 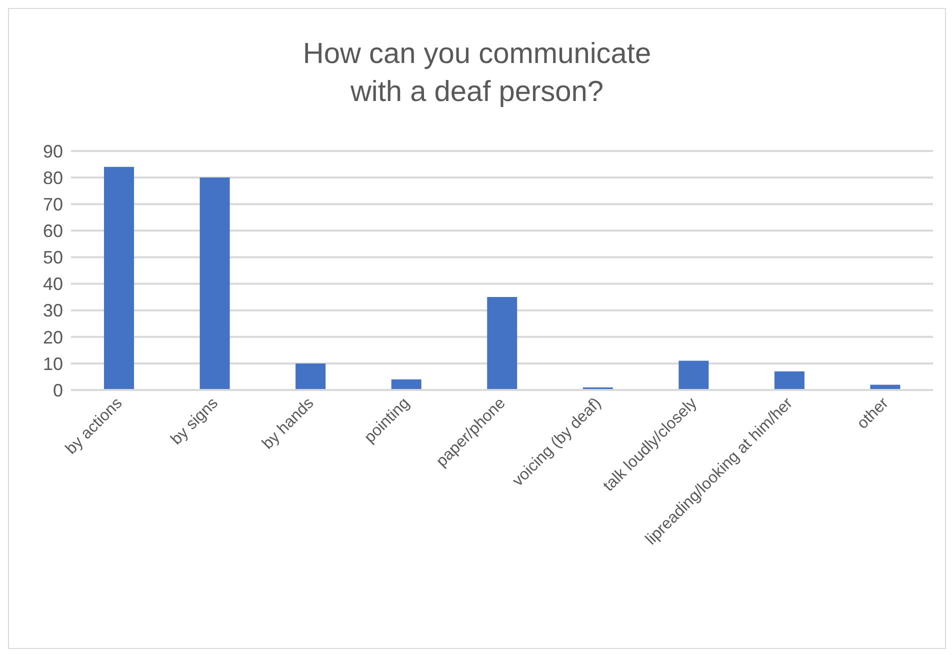 What do you see at coordinates (52, 204) in the screenshot?
I see `y-tick-label: 70` at bounding box center [52, 204].